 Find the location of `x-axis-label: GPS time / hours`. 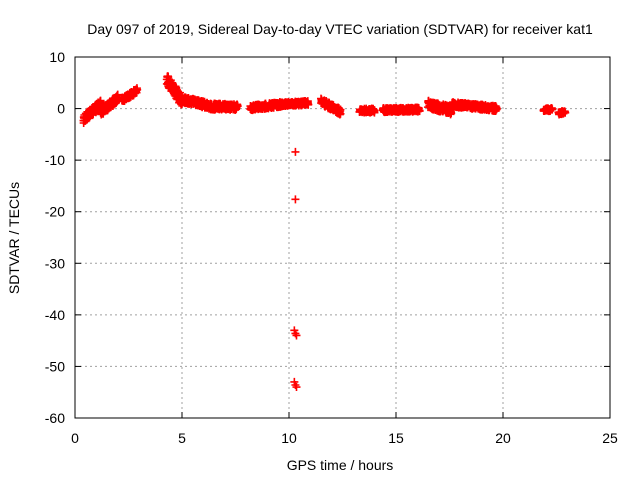

x-axis-label: GPS time / hours is located at coordinates (340, 465).